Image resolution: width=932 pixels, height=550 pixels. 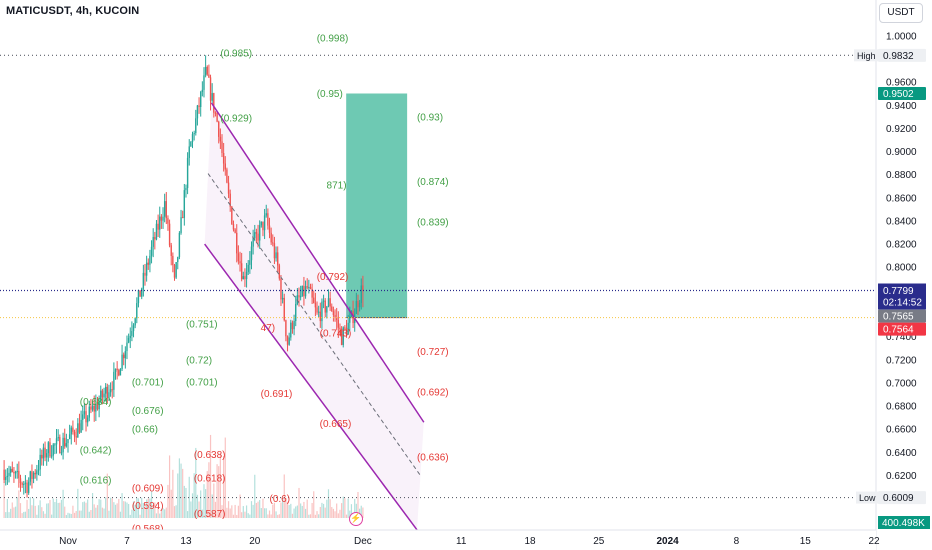 What do you see at coordinates (96, 481) in the screenshot?
I see `fib-label: (0.616)` at bounding box center [96, 481].